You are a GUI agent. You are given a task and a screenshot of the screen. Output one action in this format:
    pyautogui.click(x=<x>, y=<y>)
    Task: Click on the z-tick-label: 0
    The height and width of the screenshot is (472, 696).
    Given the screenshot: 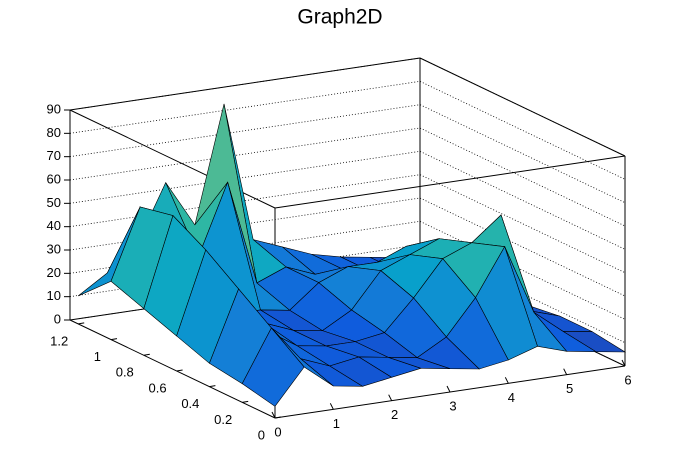 What is the action you would take?
    pyautogui.click(x=57, y=318)
    